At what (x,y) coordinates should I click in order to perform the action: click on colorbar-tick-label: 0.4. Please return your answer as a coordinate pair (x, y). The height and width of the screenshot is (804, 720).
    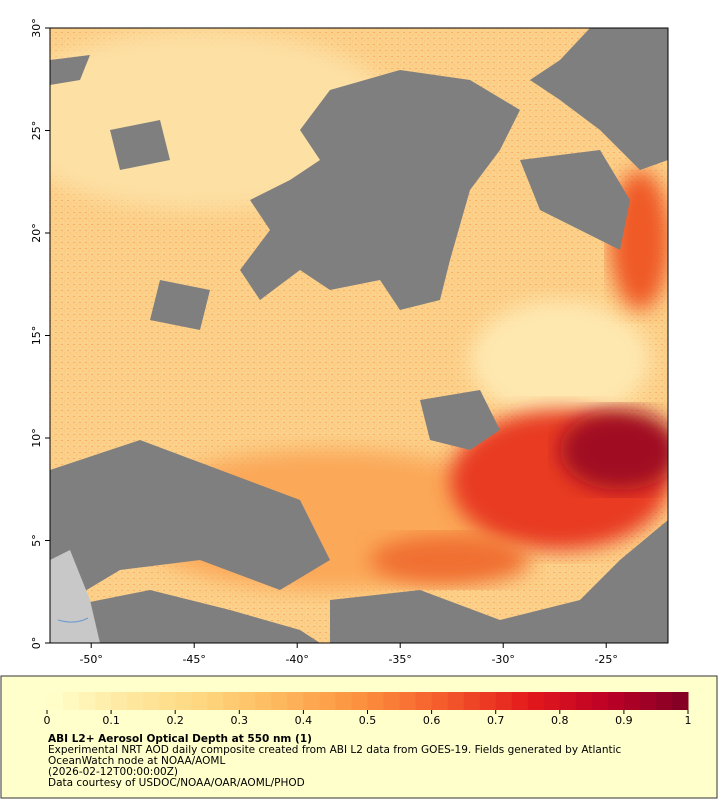
    Looking at the image, I should click on (304, 720).